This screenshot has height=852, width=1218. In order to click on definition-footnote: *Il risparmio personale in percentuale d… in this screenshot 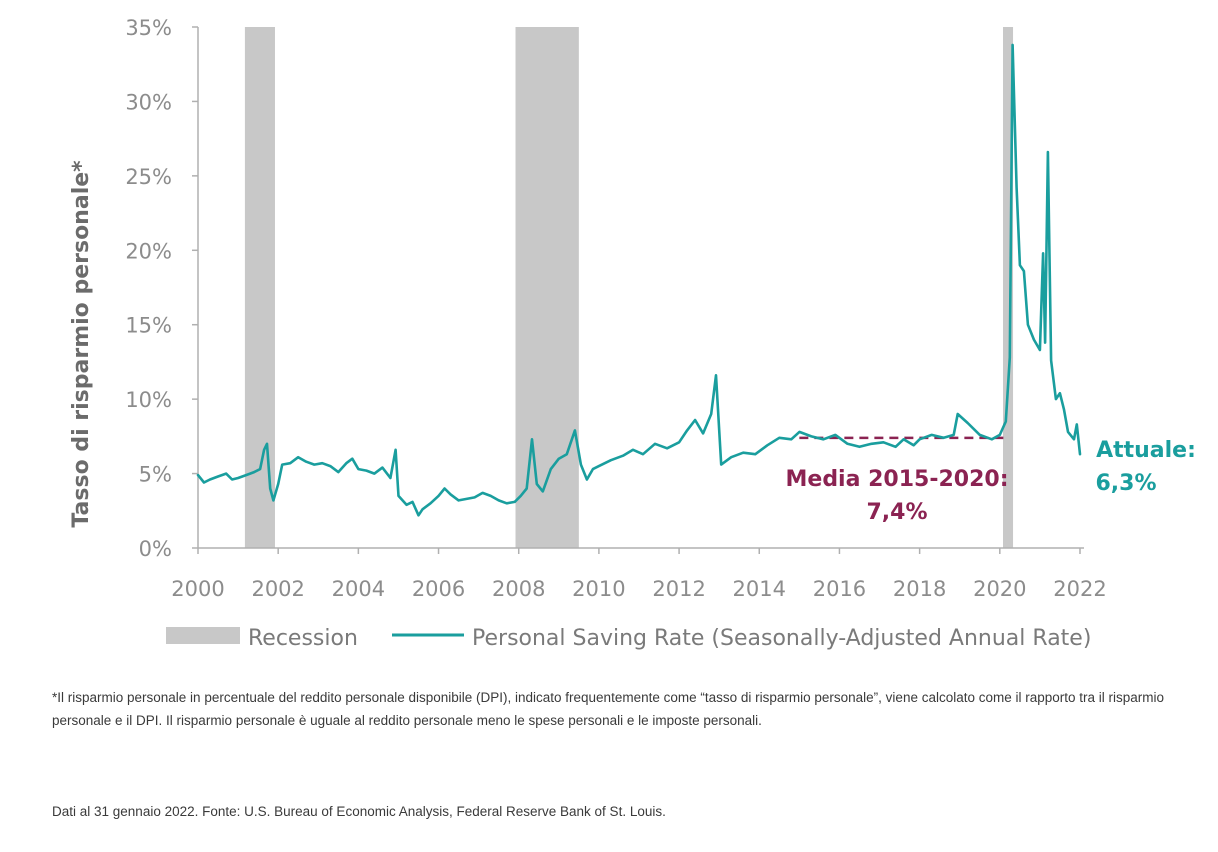, I will do `click(608, 709)`.